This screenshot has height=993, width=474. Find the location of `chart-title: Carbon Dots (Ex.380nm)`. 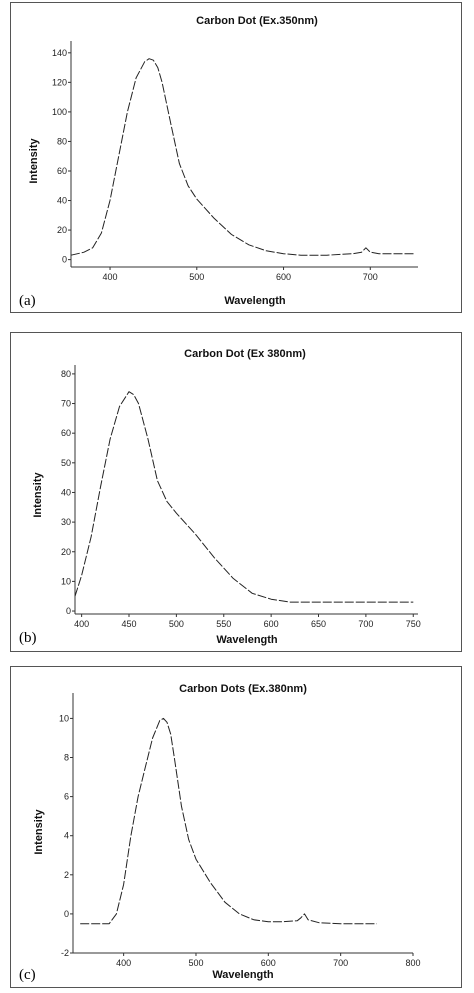

chart-title: Carbon Dots (Ex.380nm) is located at coordinates (243, 689).